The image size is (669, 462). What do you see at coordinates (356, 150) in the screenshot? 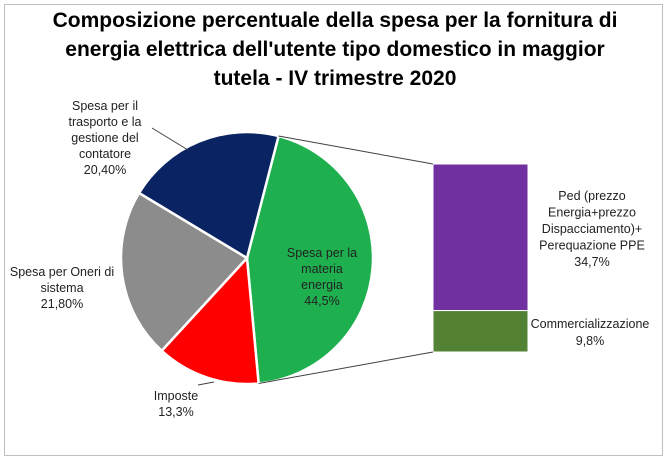
I see `connector-line-top` at bounding box center [356, 150].